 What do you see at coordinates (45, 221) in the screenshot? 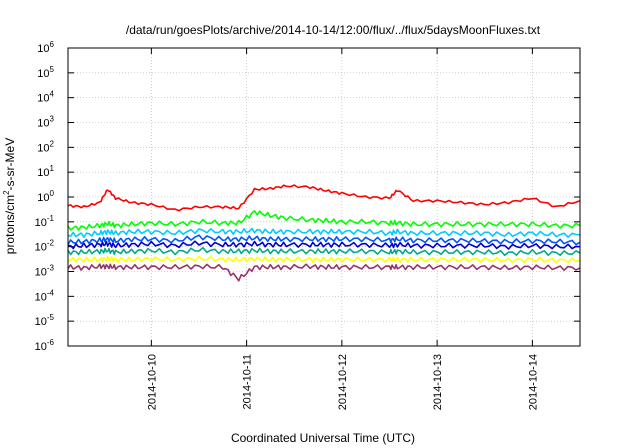
I see `y-tick-label: 10⁻¹` at bounding box center [45, 221].